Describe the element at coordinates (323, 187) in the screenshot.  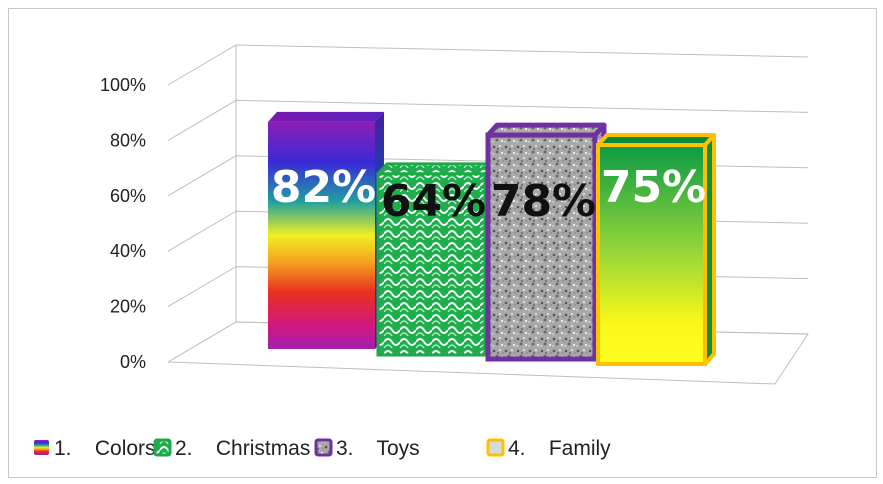
I see `data-label: 82%` at that location.